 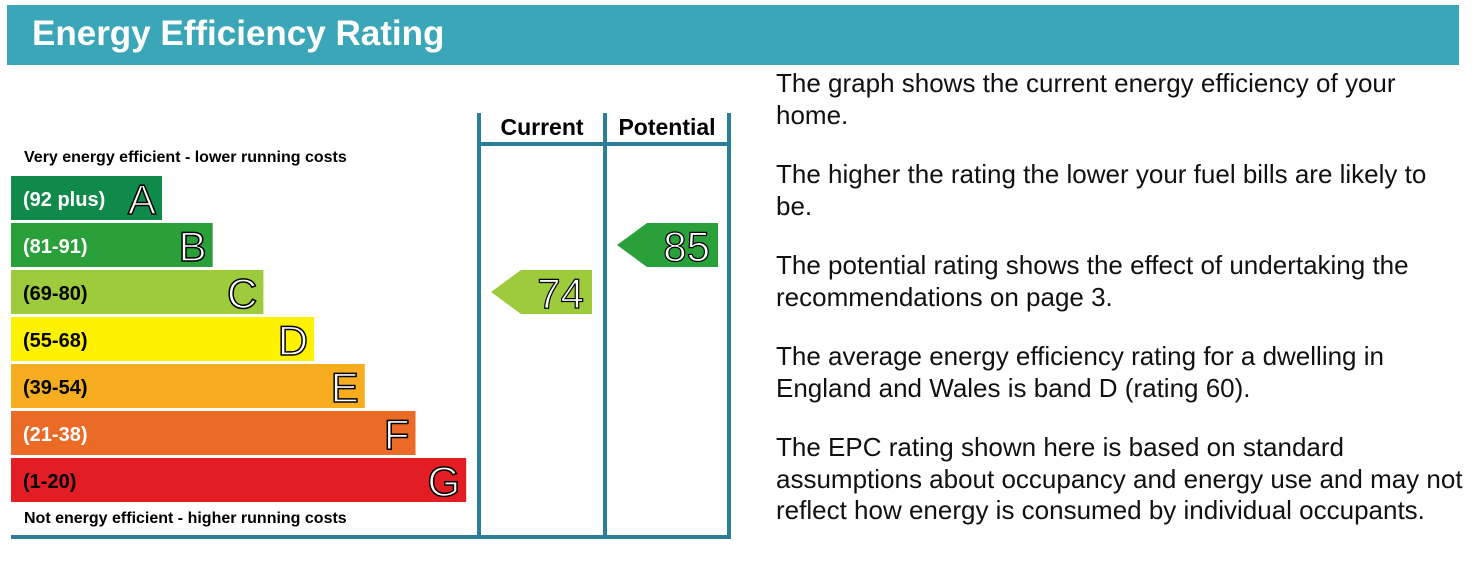 I want to click on band-range: (69-80), so click(x=55, y=294).